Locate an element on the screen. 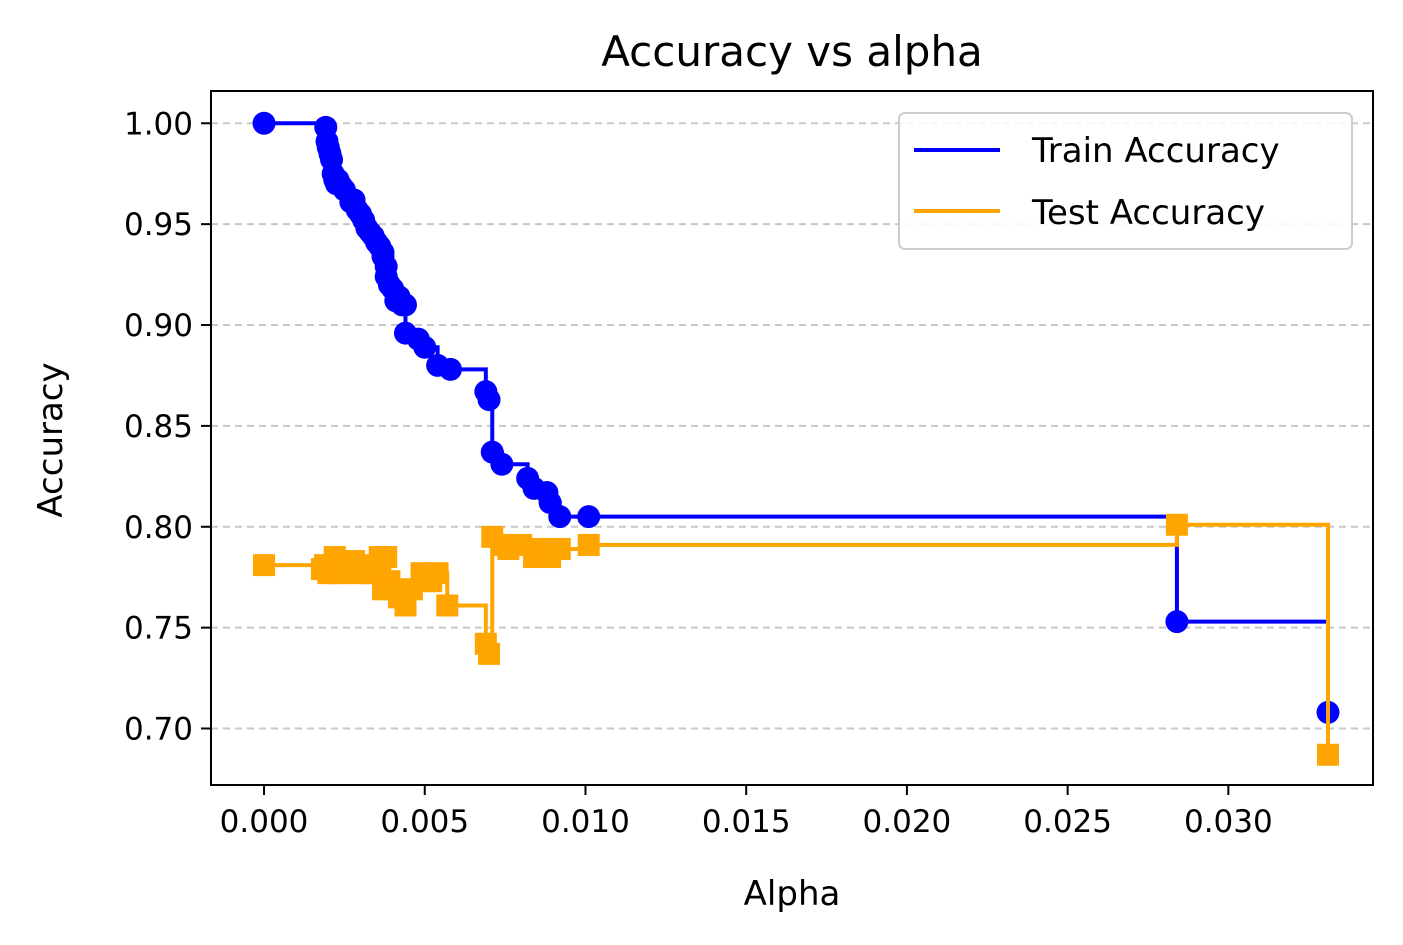  y-tick-label: 0.90 is located at coordinates (158, 326).